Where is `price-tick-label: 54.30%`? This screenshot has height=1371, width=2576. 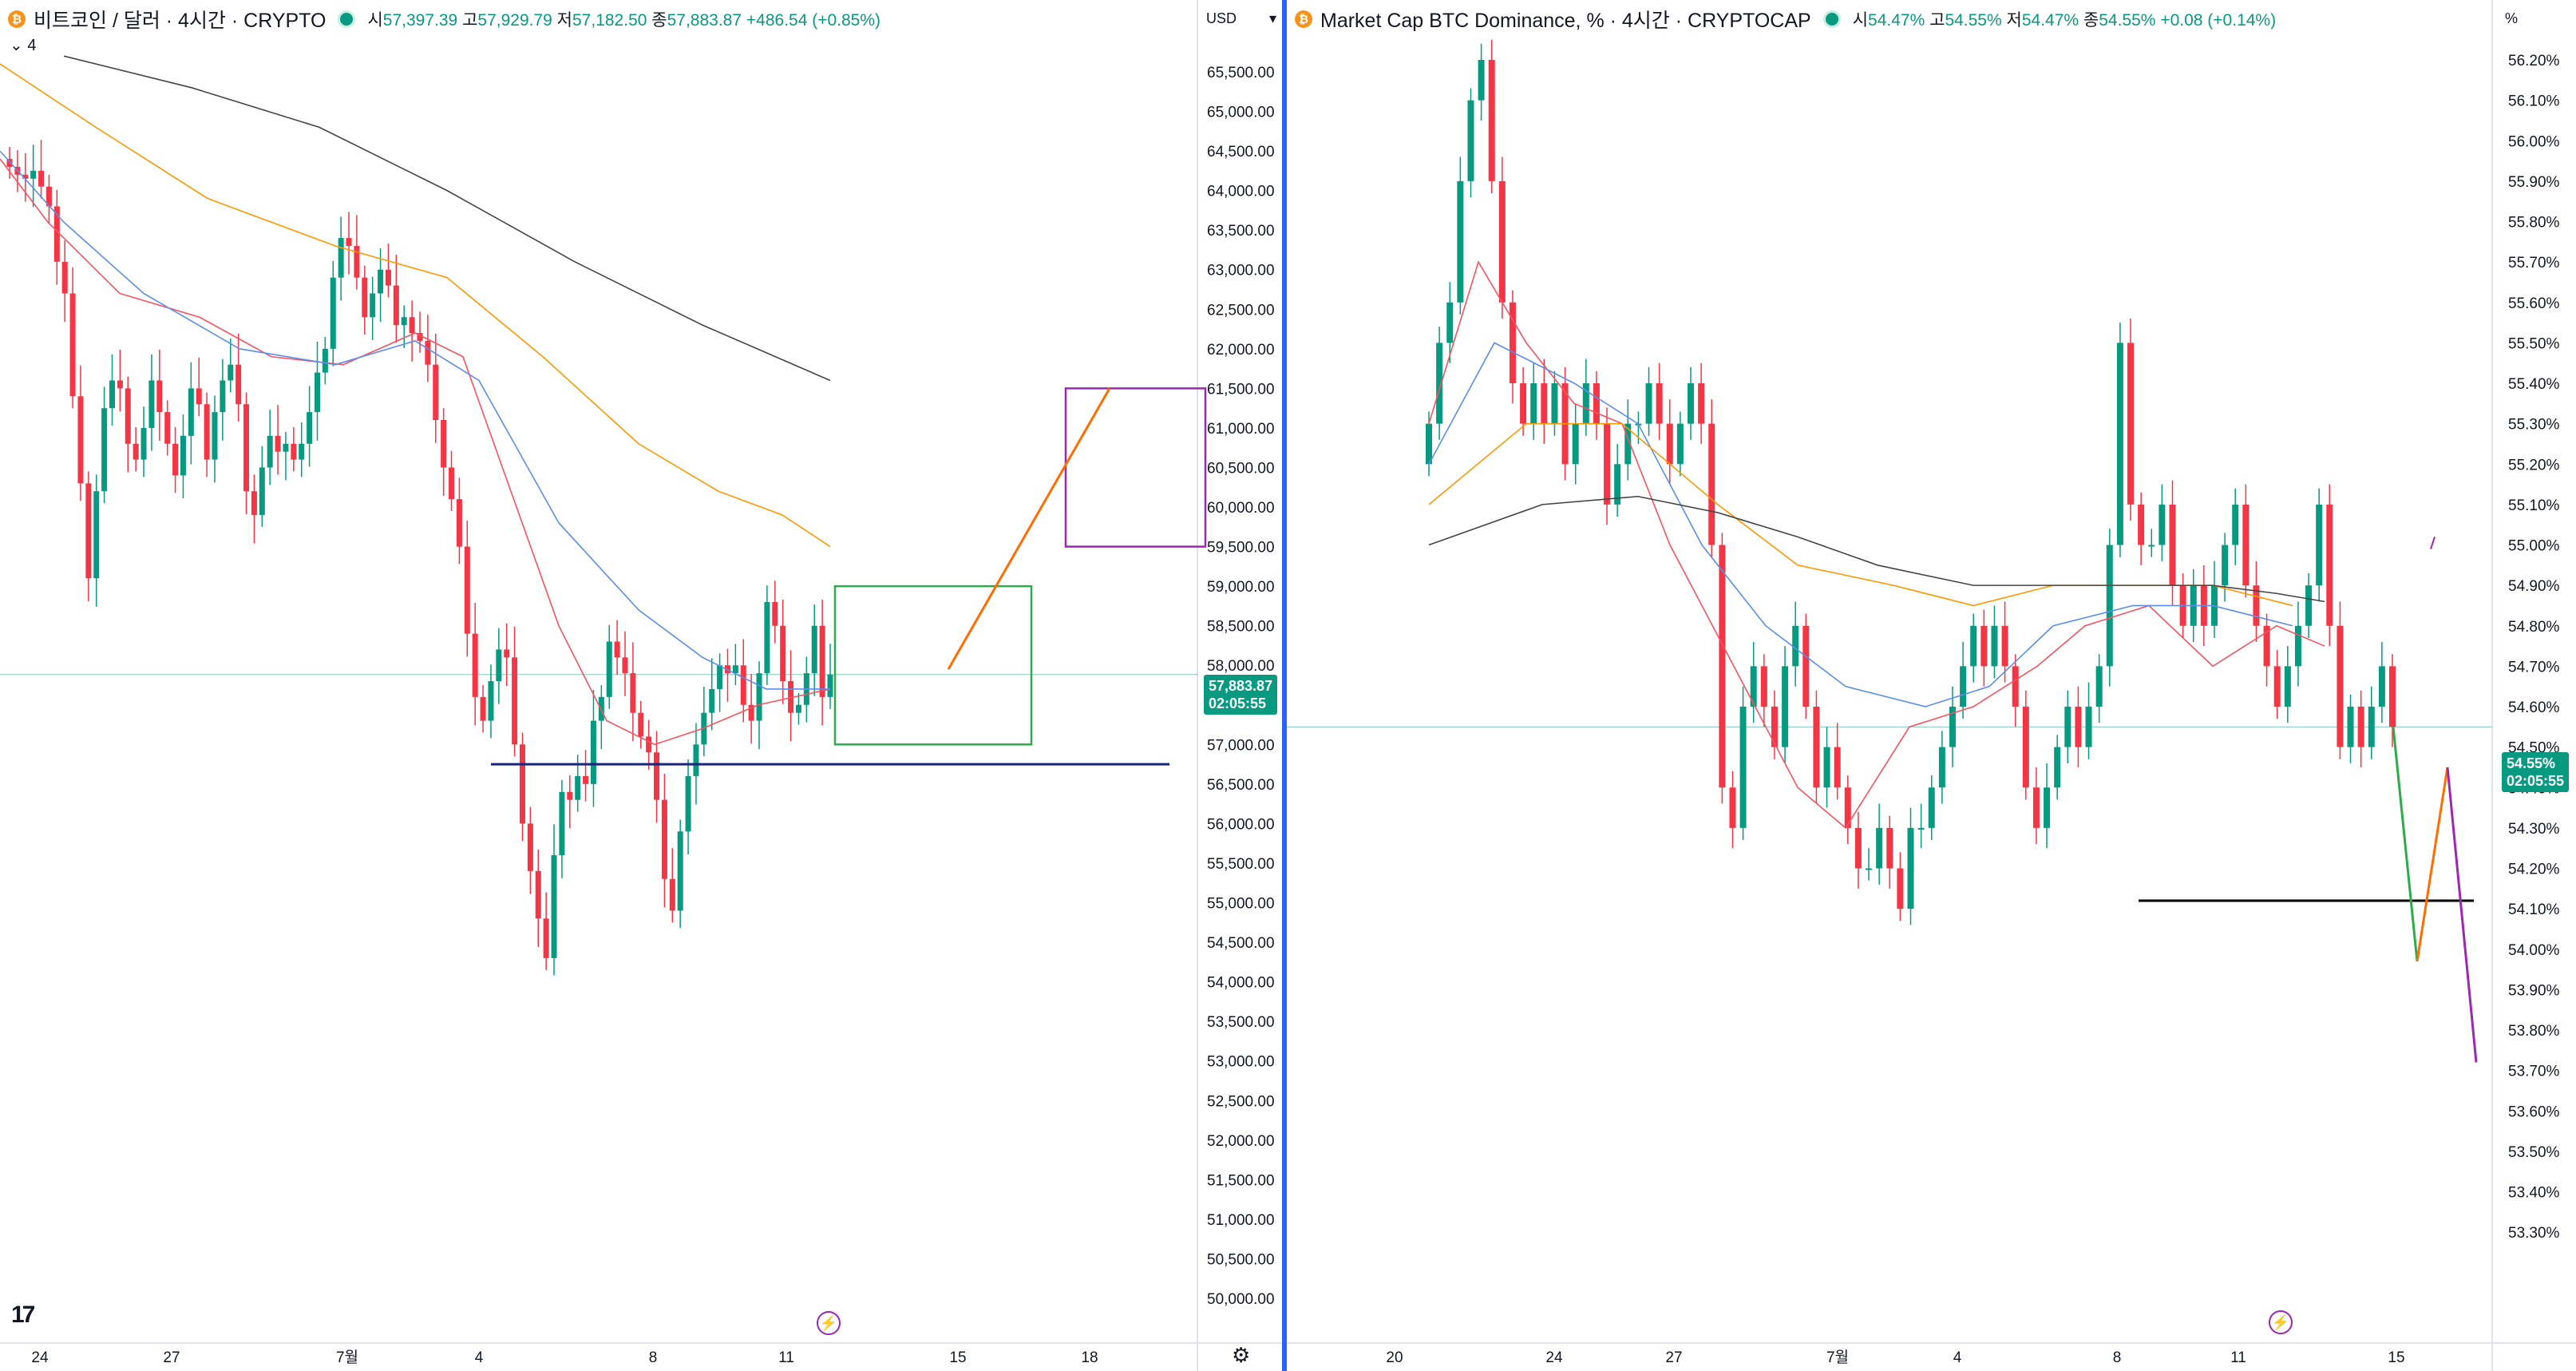 price-tick-label: 54.30% is located at coordinates (2534, 830).